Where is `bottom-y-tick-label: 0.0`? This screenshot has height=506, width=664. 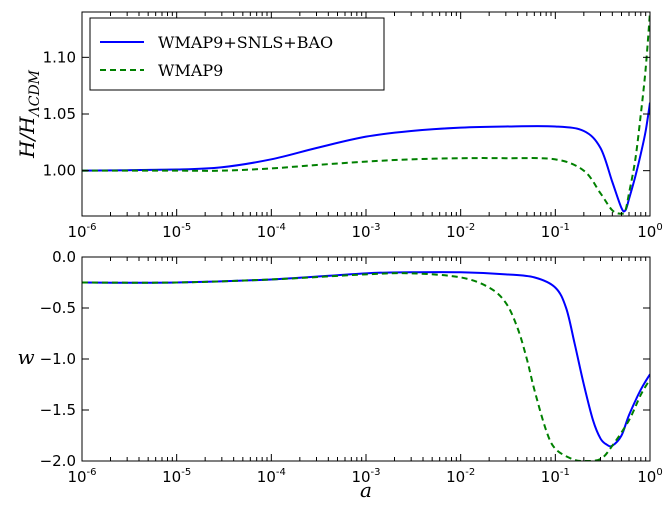
bottom-y-tick-label: 0.0 is located at coordinates (64, 257).